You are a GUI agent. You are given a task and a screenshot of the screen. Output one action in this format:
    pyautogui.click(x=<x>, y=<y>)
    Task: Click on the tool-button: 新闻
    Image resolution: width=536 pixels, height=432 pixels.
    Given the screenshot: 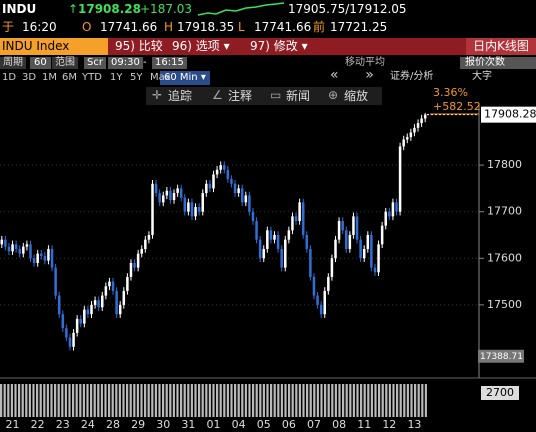 What is the action you would take?
    pyautogui.click(x=298, y=96)
    